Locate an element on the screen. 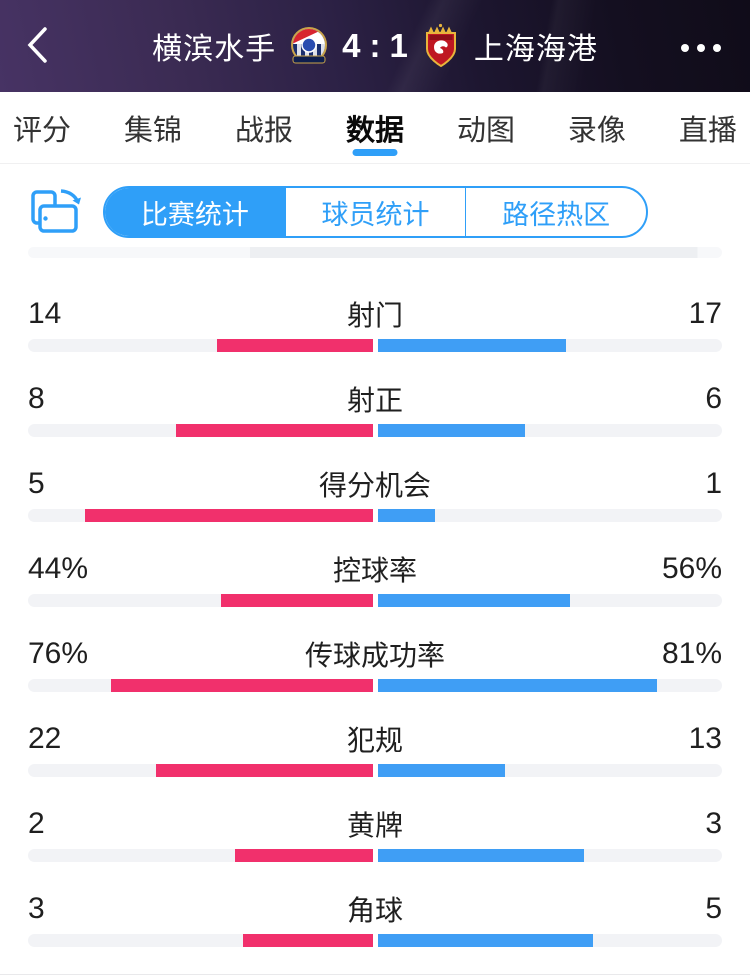 The image size is (750, 980). more-dots-icon is located at coordinates (701, 48).